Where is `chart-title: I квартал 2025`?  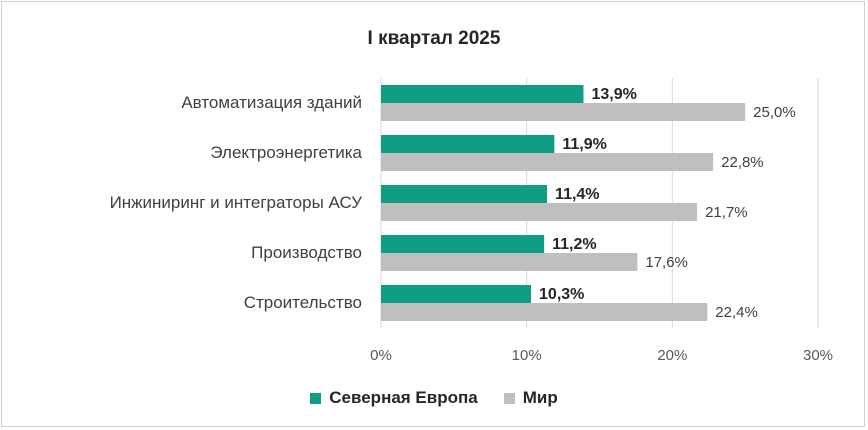 chart-title: I квартал 2025 is located at coordinates (434, 38).